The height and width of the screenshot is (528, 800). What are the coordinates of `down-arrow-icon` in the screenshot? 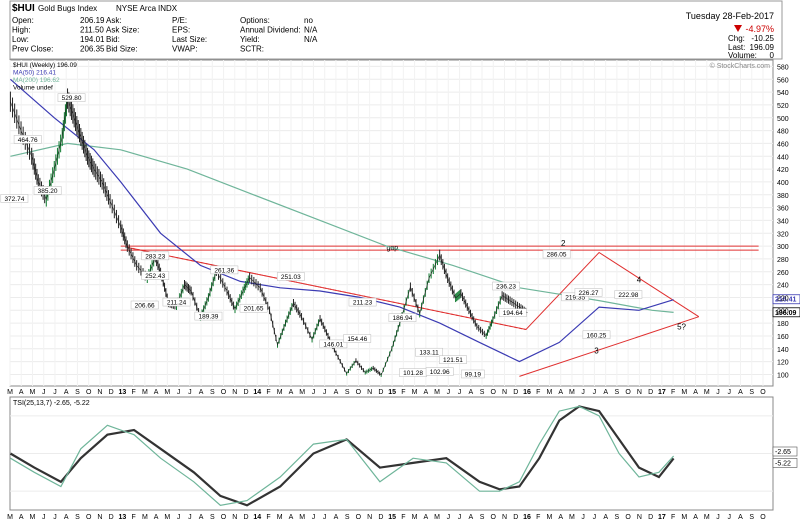 It's located at (738, 28).